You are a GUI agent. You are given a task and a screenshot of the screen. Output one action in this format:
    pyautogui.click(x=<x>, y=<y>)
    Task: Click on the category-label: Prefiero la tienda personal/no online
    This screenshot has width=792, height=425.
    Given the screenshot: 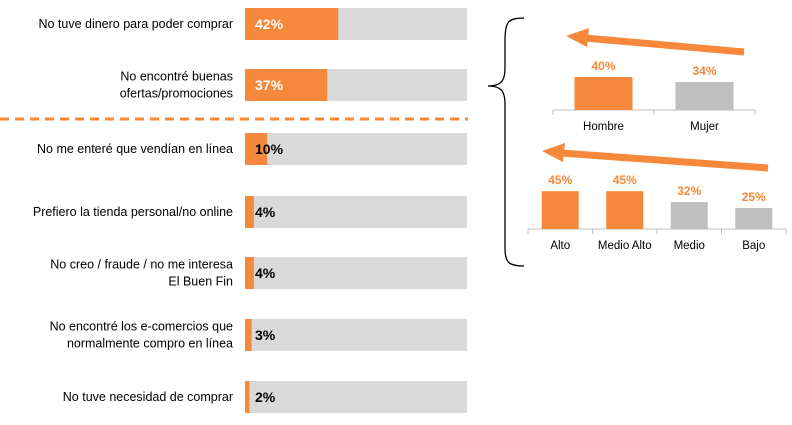 What is the action you would take?
    pyautogui.click(x=133, y=212)
    